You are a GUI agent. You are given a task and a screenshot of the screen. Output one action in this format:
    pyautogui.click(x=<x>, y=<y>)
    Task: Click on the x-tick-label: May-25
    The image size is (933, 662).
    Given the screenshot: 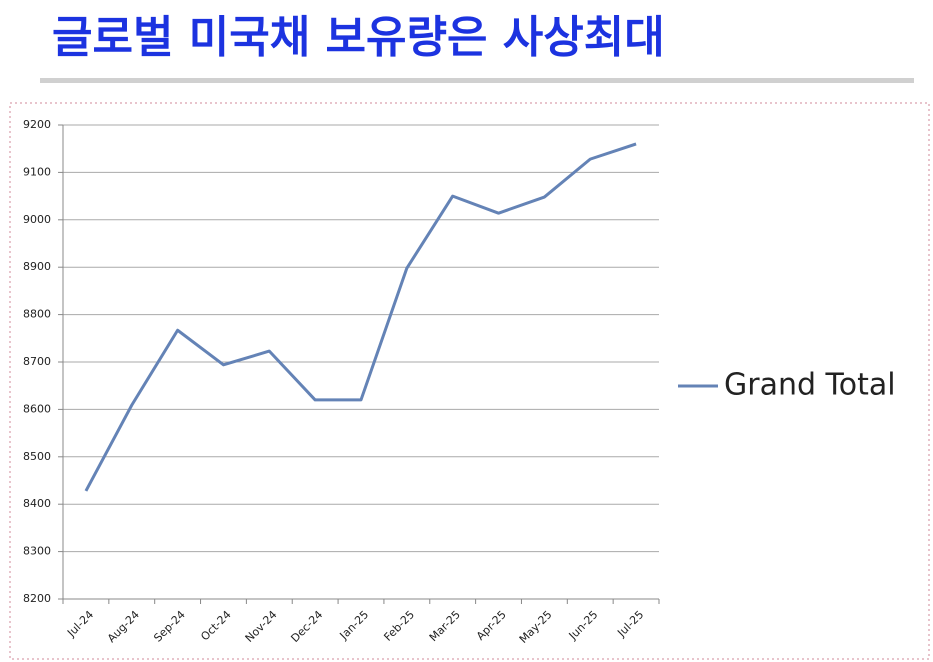 What is the action you would take?
    pyautogui.click(x=536, y=627)
    